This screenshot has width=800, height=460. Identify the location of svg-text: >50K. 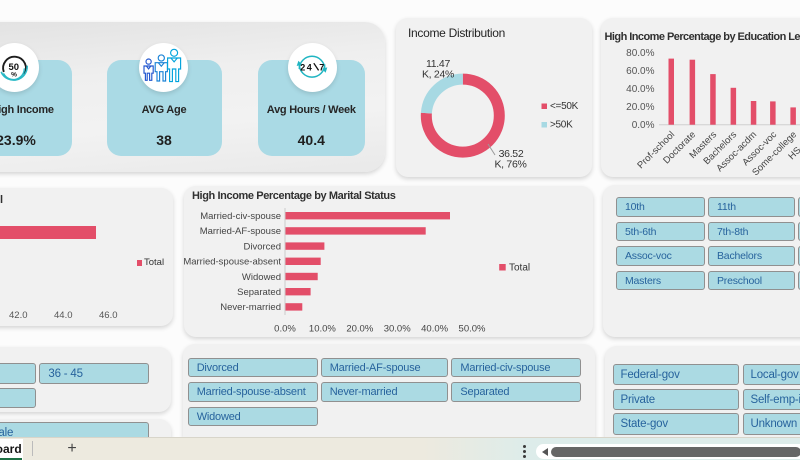
(561, 125).